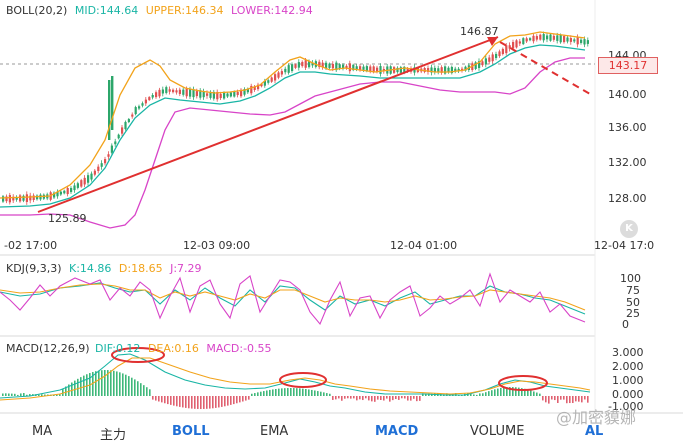  I want to click on tab-volume: VOLUME, so click(497, 431).